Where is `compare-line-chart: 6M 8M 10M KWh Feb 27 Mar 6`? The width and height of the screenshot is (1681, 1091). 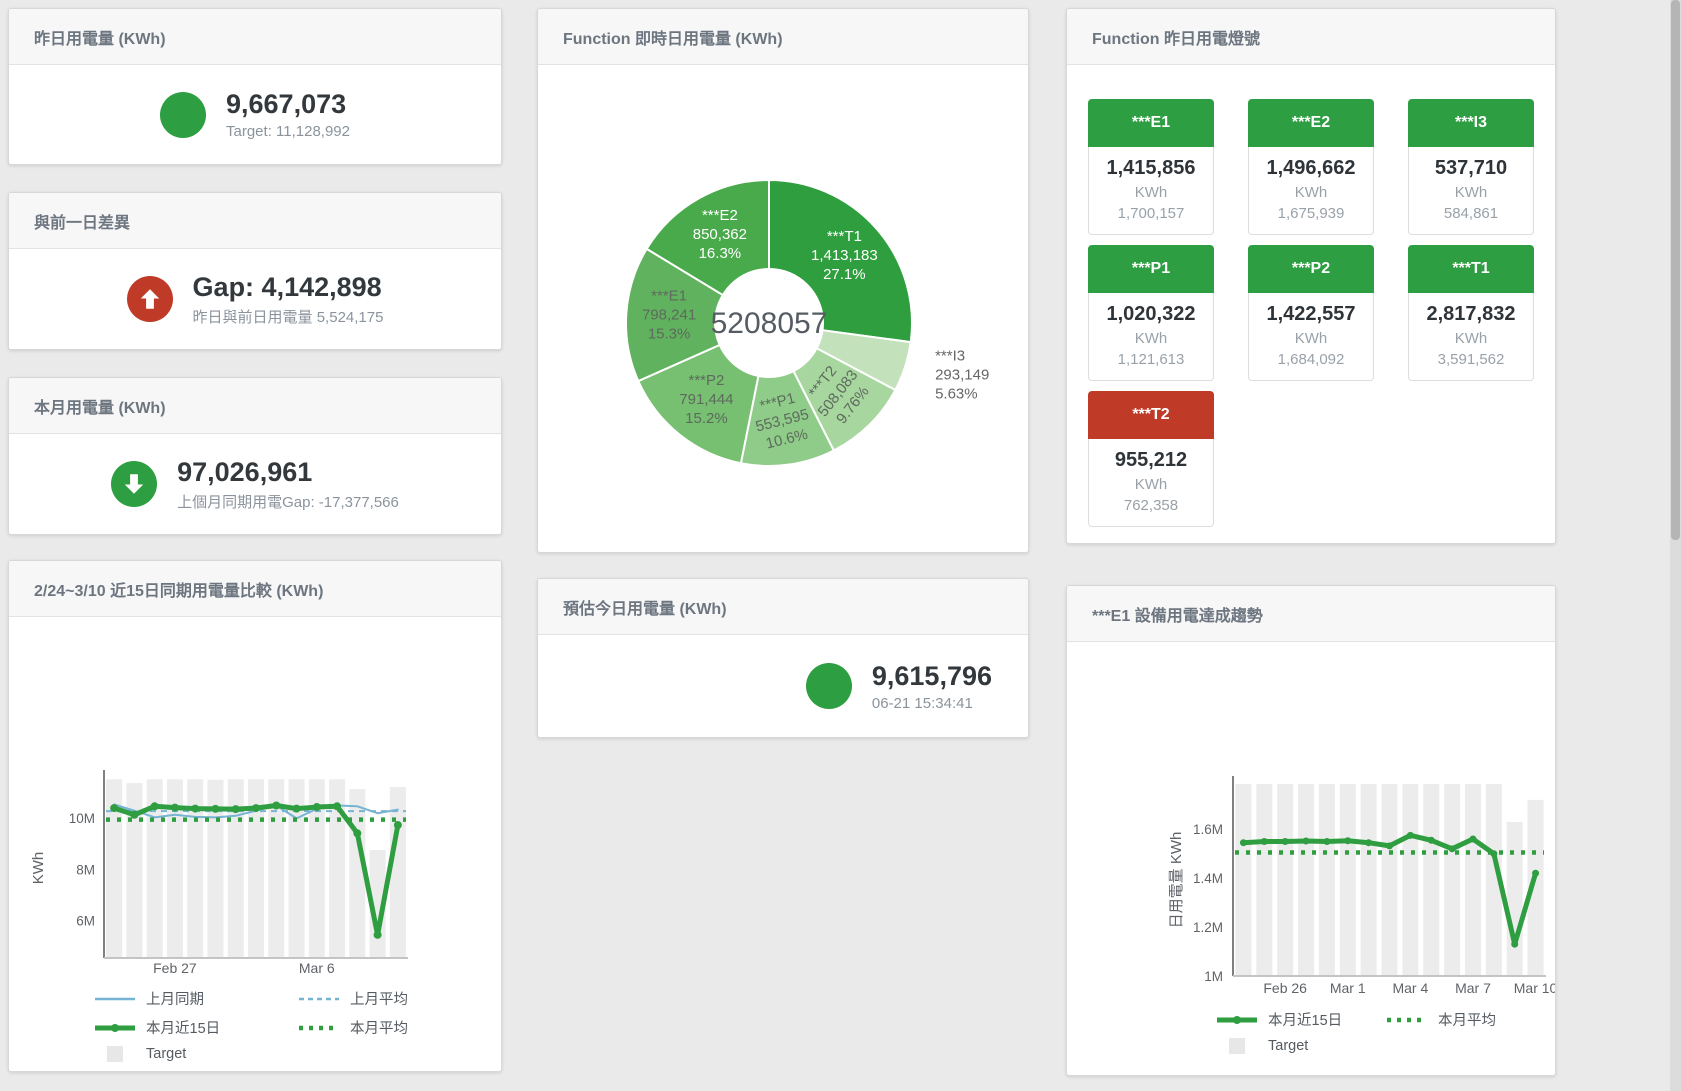 compare-line-chart: 6M 8M 10M KWh Feb 27 Mar 6 is located at coordinates (219, 873).